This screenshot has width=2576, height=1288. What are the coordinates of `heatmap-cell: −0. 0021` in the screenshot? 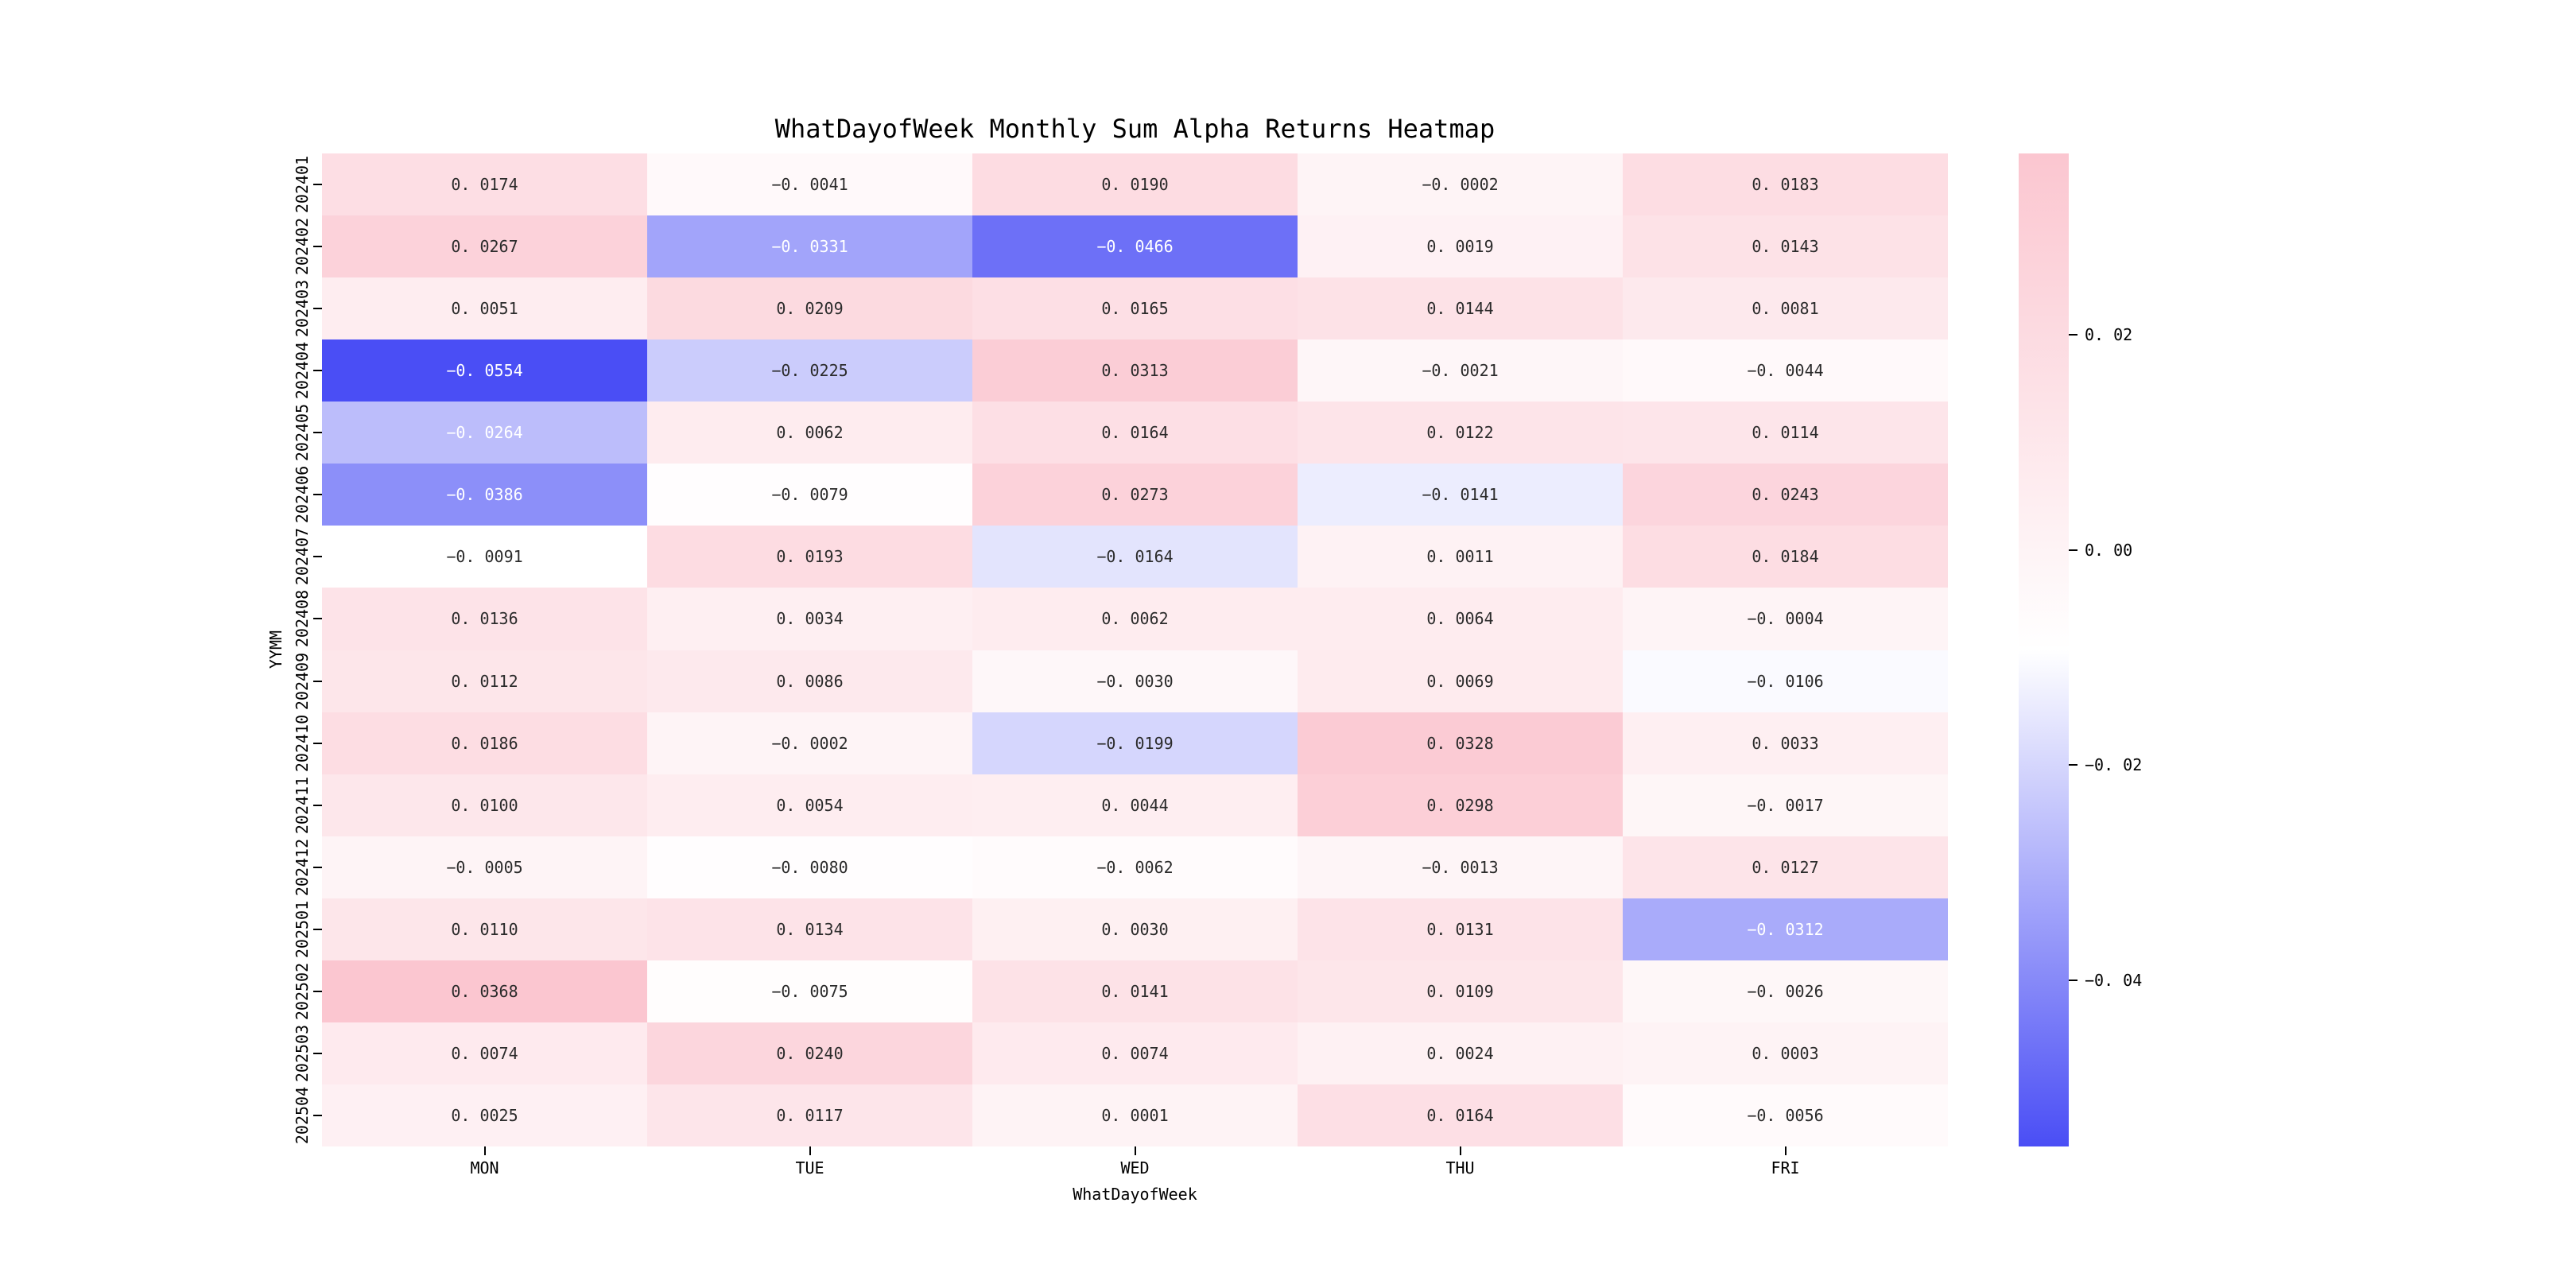 It's located at (1460, 371).